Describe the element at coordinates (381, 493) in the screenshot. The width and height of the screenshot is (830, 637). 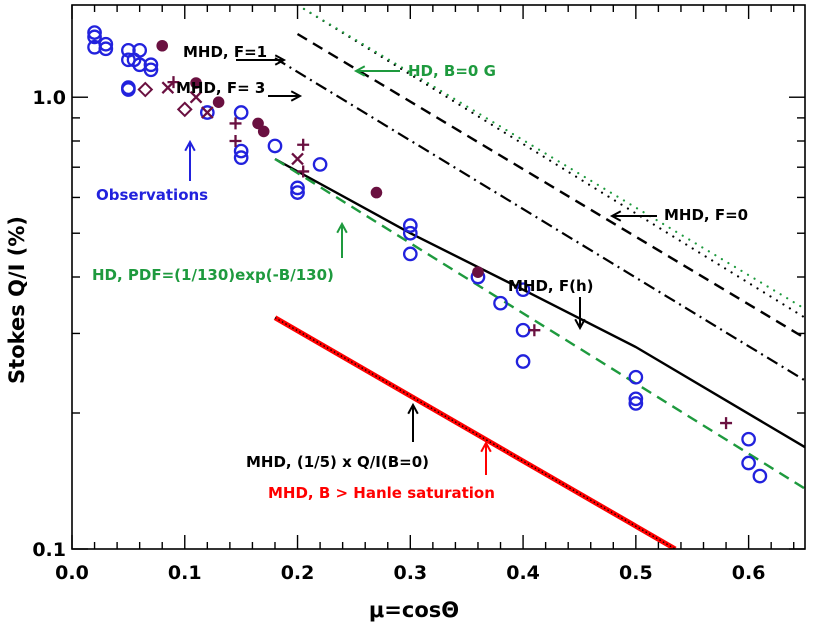
I see `annotation-mhd-hanle: MHD, B > Hanle saturation` at that location.